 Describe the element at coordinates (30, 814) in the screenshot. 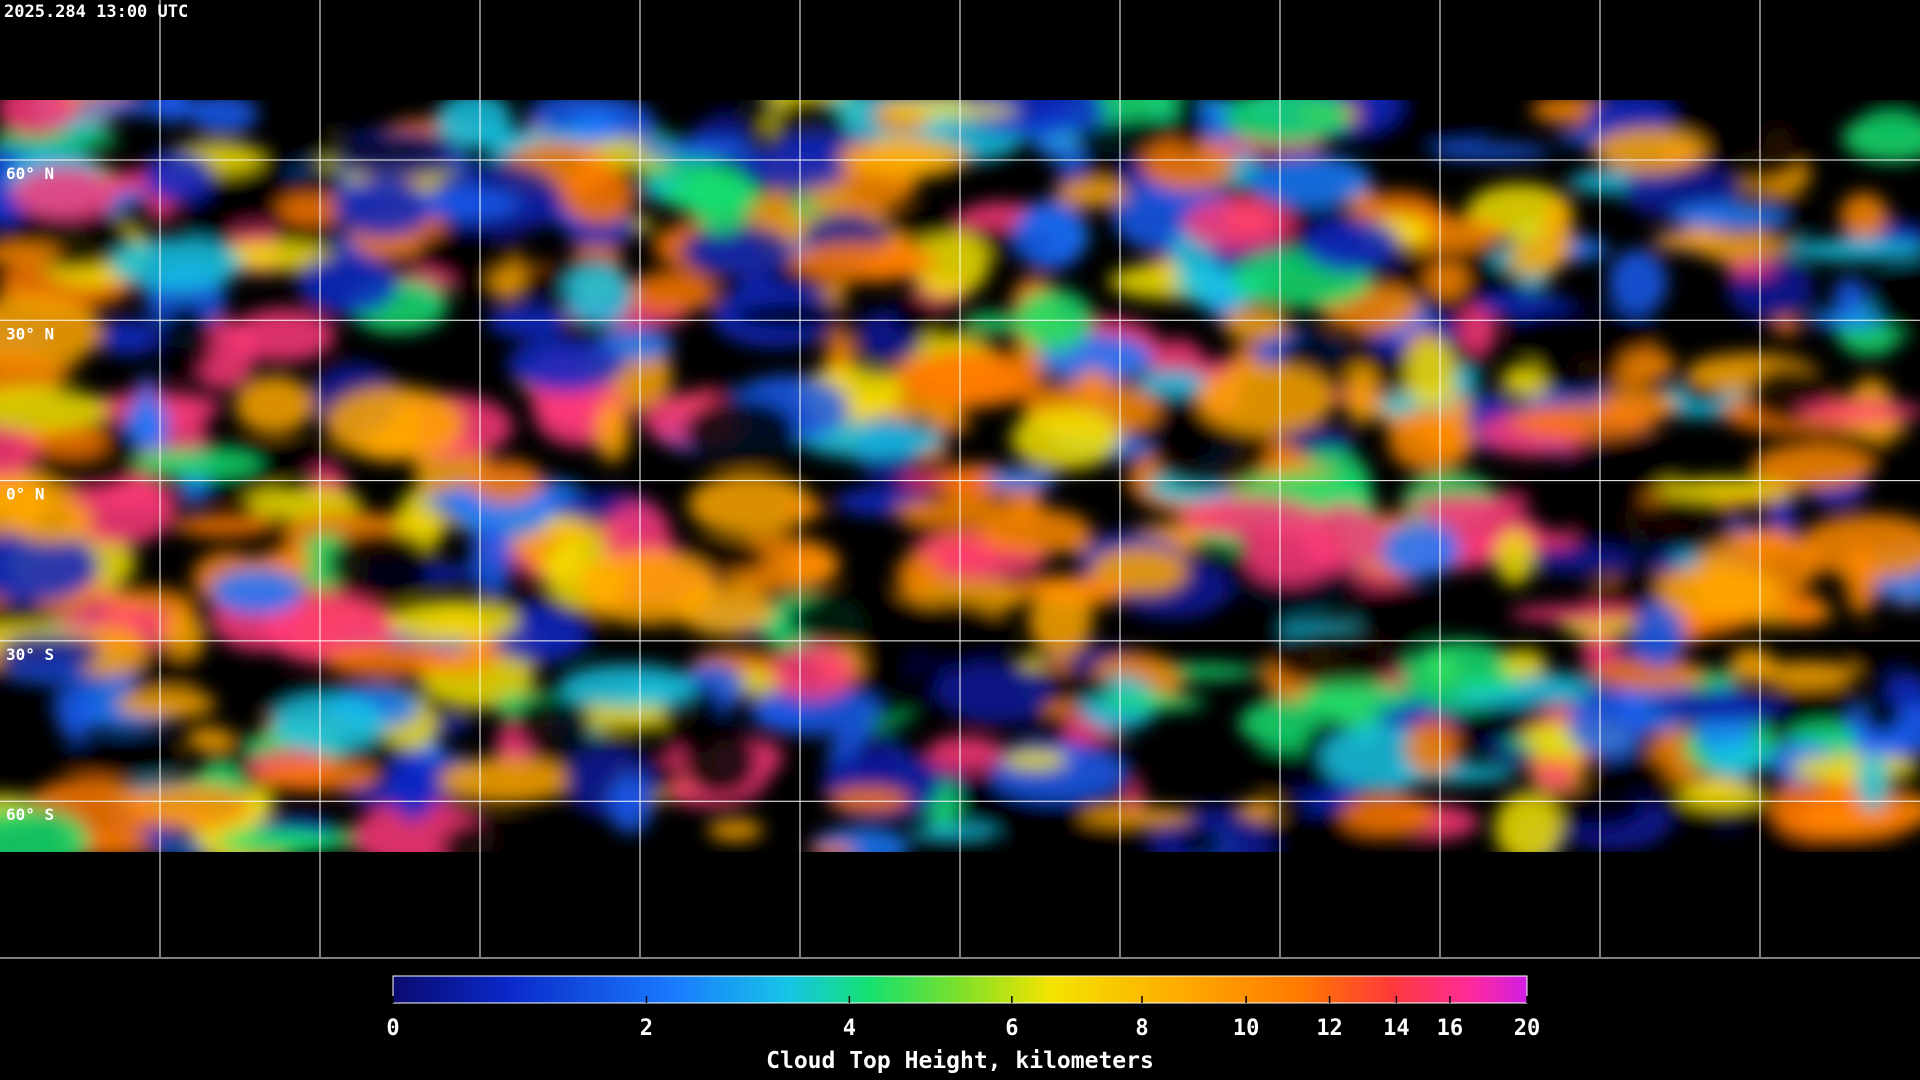

I see `latitude-label: 60° S` at that location.